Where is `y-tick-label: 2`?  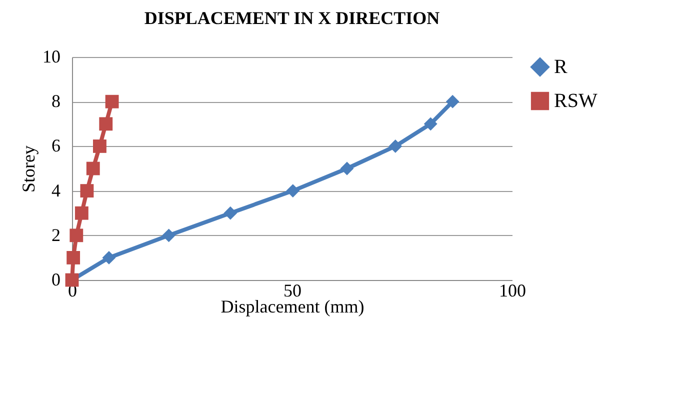 y-tick-label: 2 is located at coordinates (56, 234).